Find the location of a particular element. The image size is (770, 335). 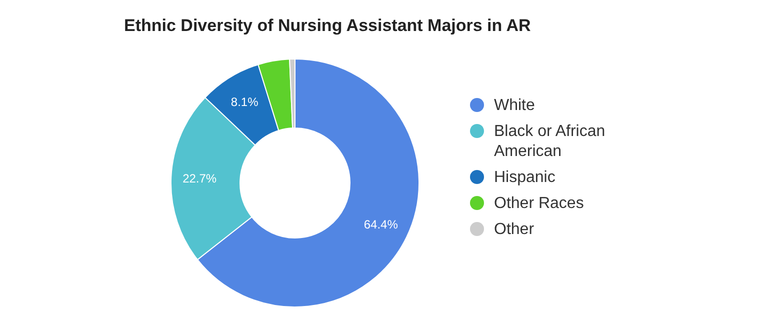

legend-label: Other is located at coordinates (514, 230).